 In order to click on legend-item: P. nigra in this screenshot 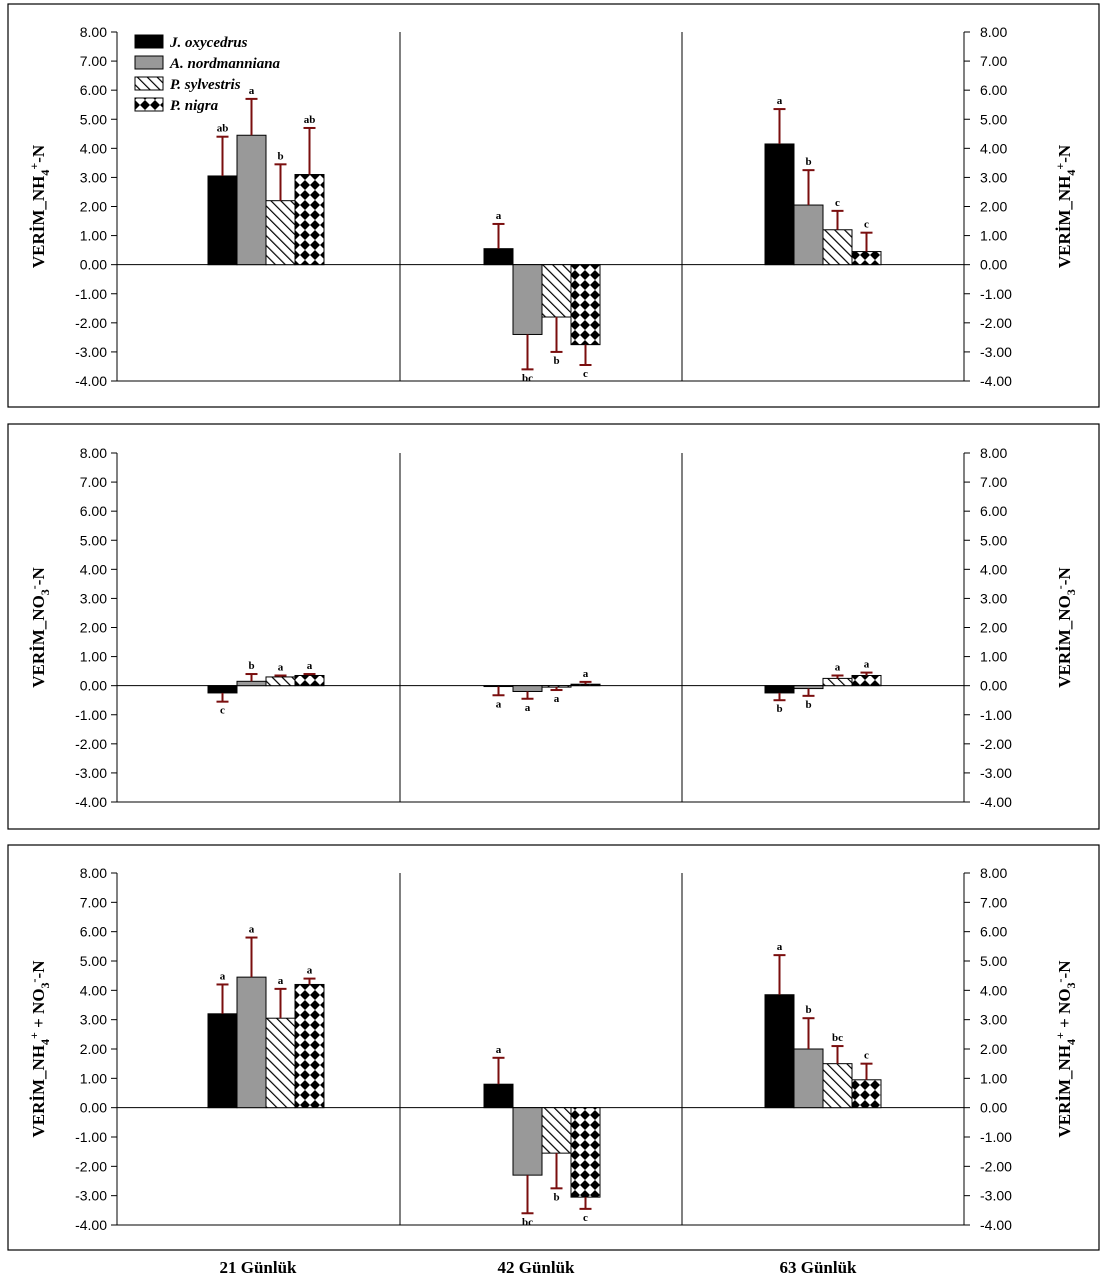, I will do `click(176, 105)`.